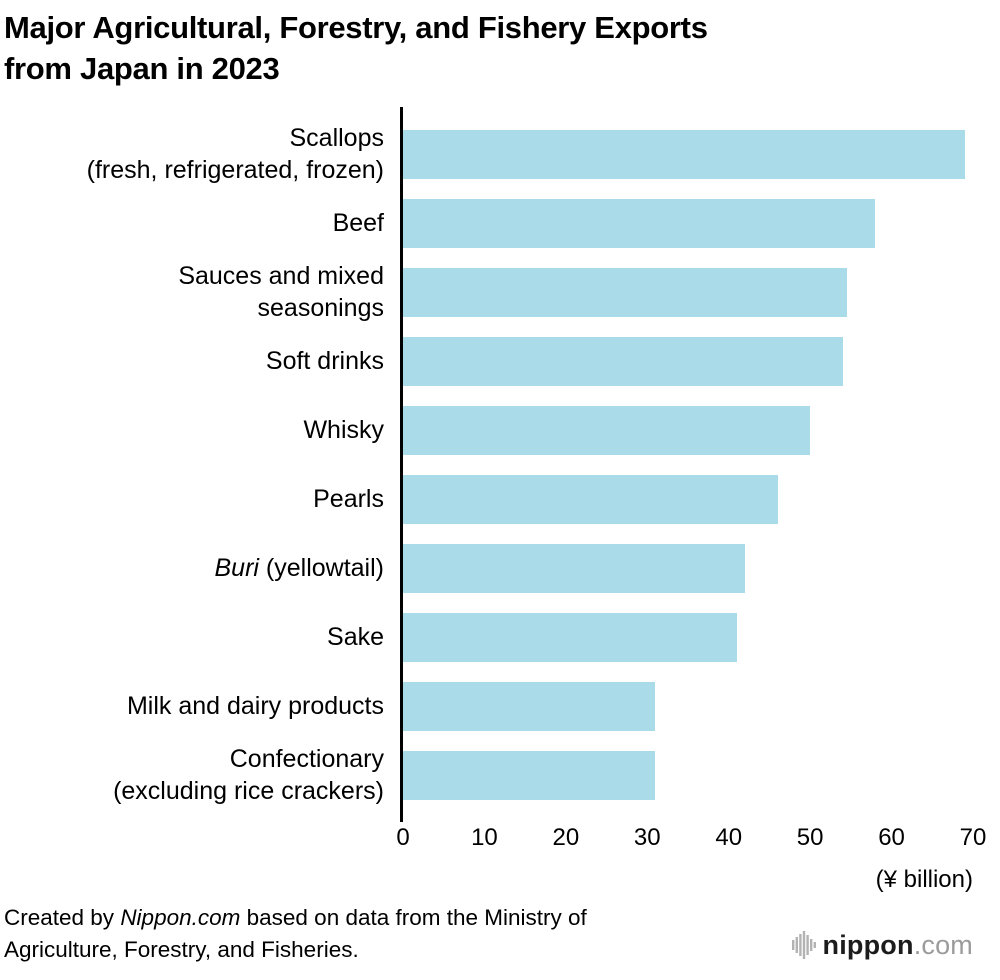  I want to click on chart-row: Soft drinks, so click(488, 361).